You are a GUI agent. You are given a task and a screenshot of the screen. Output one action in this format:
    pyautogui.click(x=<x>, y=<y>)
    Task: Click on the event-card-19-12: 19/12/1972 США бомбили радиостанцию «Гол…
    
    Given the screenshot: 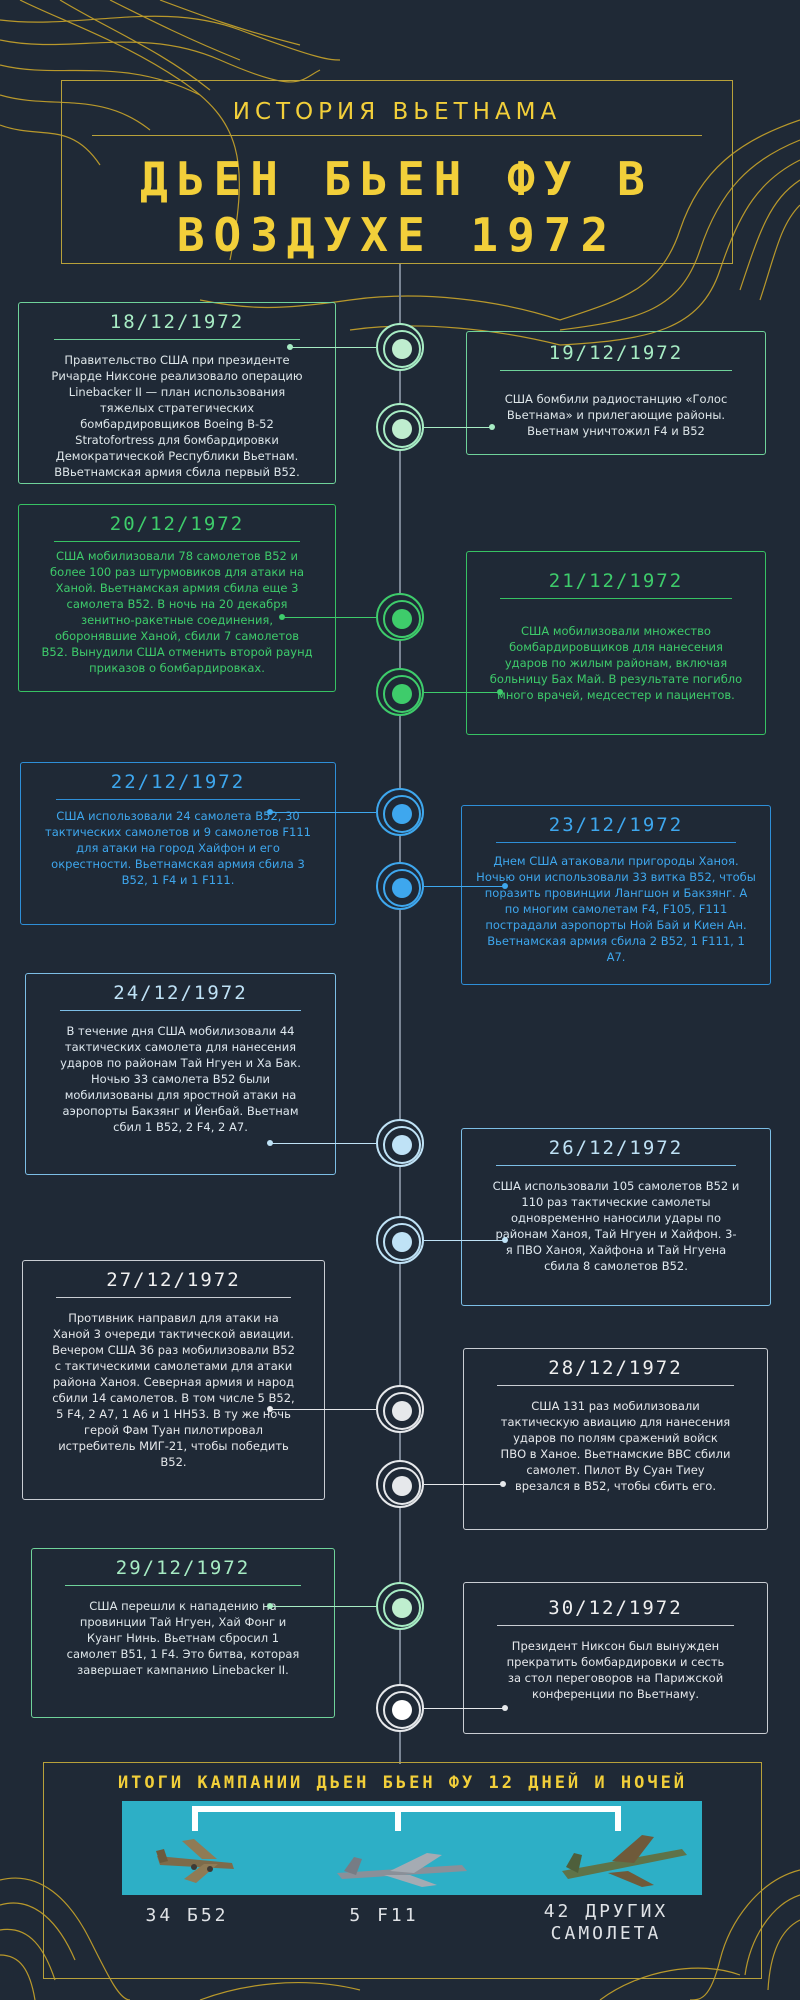 What is the action you would take?
    pyautogui.click(x=616, y=393)
    